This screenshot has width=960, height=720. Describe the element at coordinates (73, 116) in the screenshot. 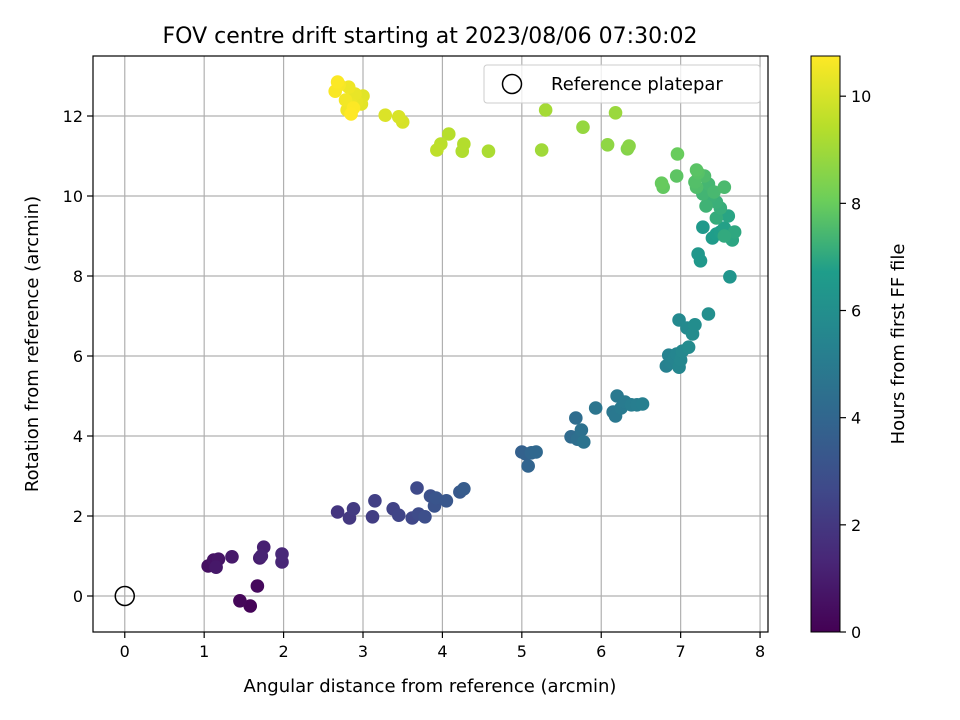

I see `y-tick-label: 12` at that location.